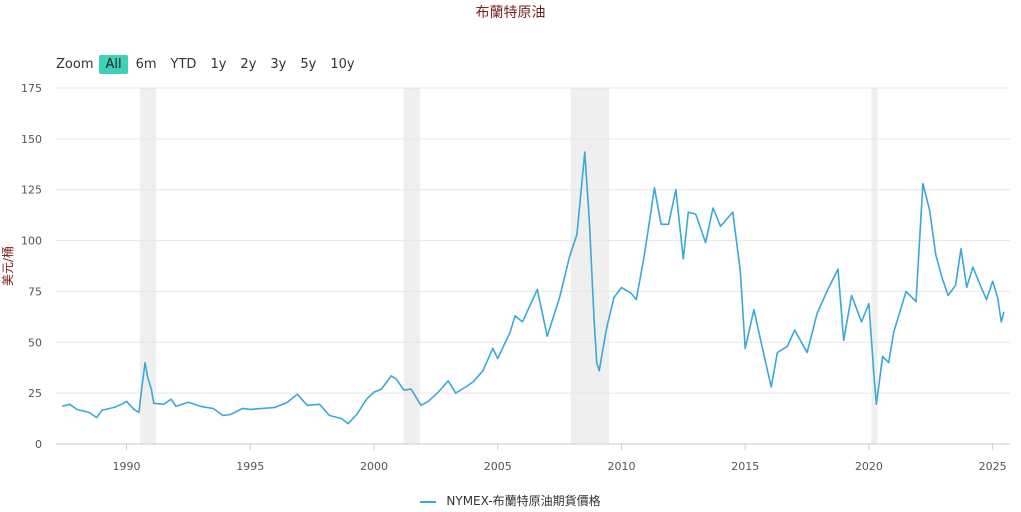 The width and height of the screenshot is (1021, 512). I want to click on legend: NYMEX-布蘭特原油期貨價格, so click(510, 500).